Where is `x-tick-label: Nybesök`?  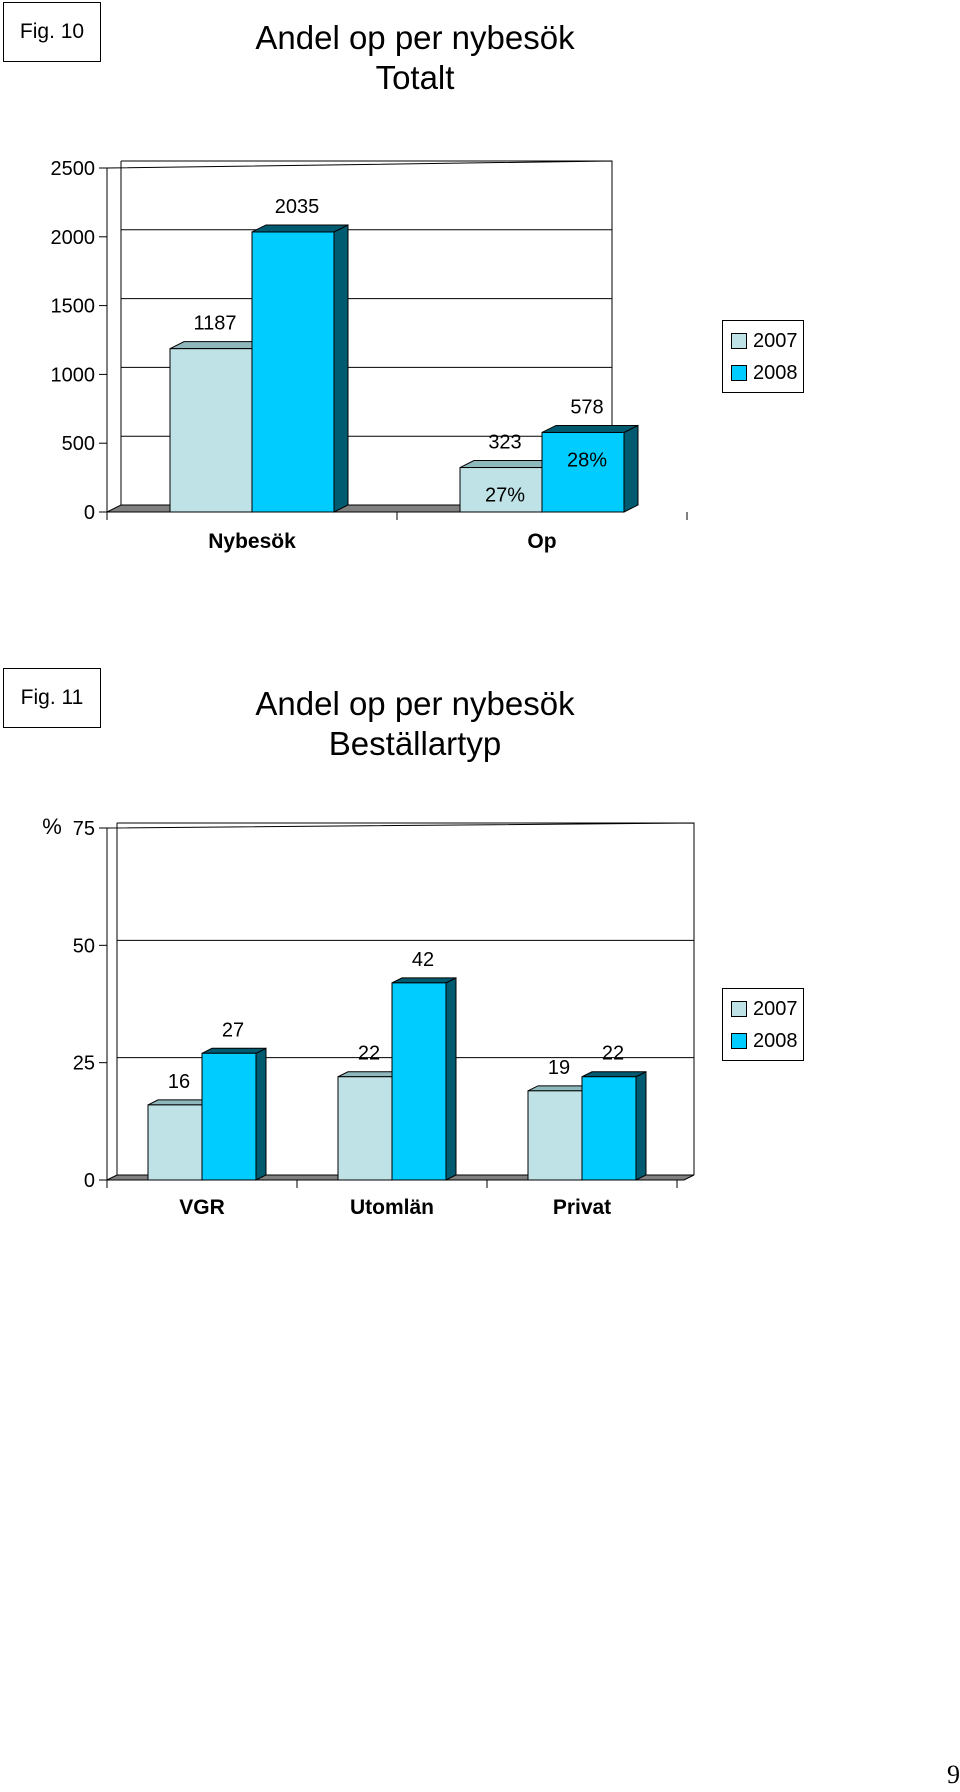
x-tick-label: Nybesök is located at coordinates (252, 541).